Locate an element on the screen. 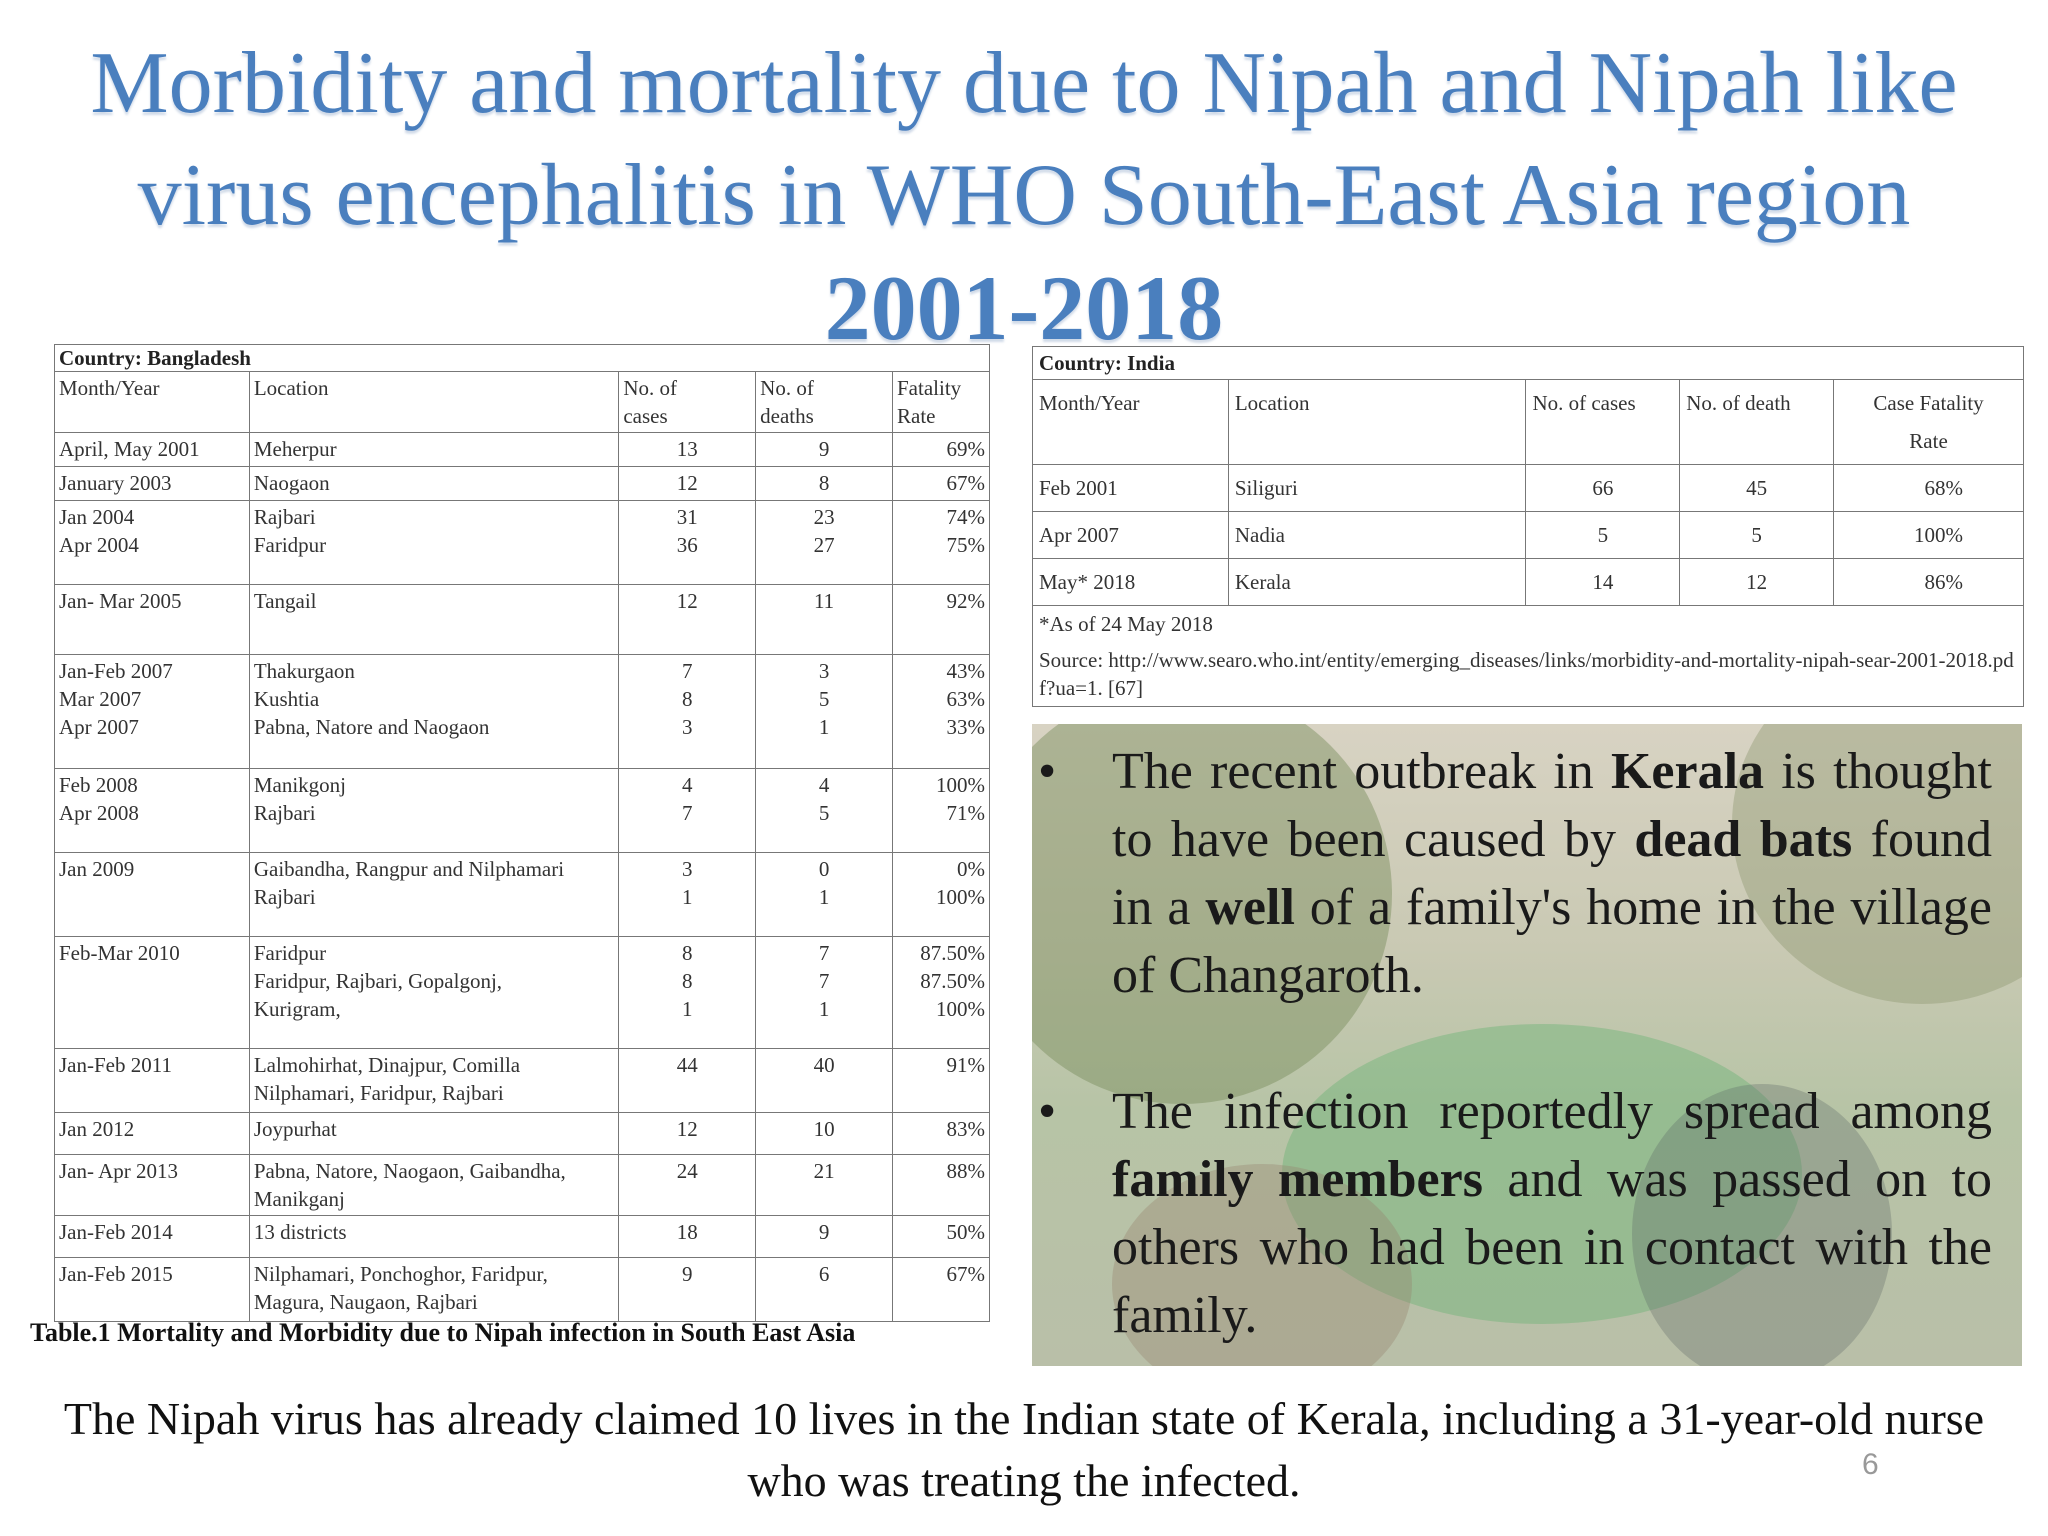 The height and width of the screenshot is (1536, 2048). rate-cell: 100% is located at coordinates (1928, 535).